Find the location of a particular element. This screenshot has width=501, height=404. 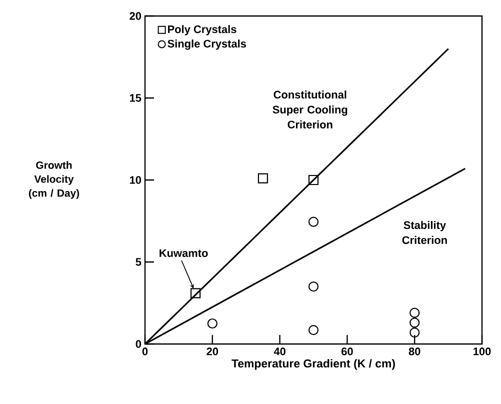

x-tick-label: 40 is located at coordinates (280, 352).